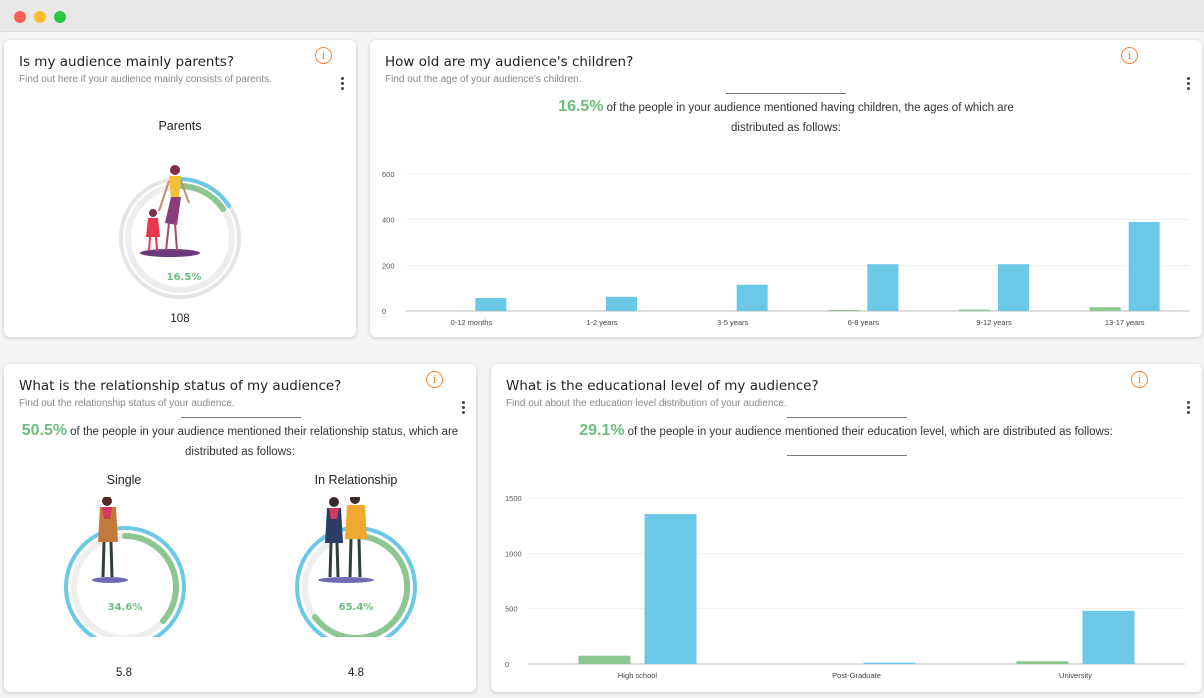  What do you see at coordinates (110, 540) in the screenshot?
I see `single-person-illustration` at bounding box center [110, 540].